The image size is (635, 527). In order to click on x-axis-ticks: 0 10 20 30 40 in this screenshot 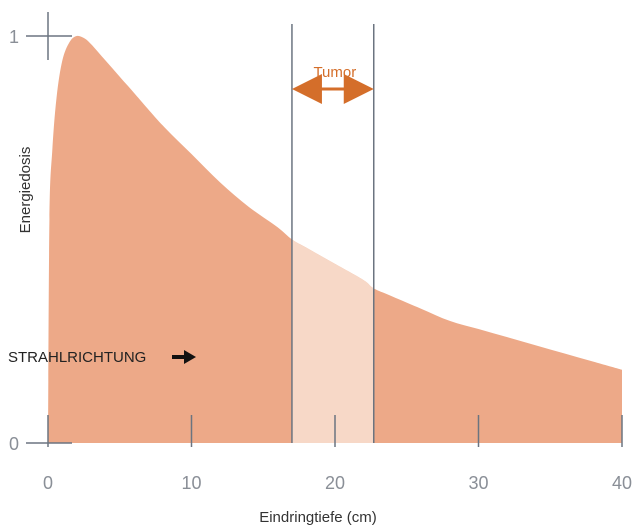, I will do `click(337, 454)`.